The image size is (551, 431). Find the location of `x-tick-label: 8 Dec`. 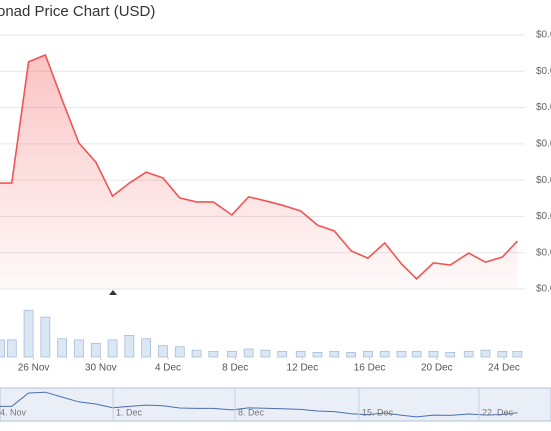

x-tick-label: 8 Dec is located at coordinates (235, 368).